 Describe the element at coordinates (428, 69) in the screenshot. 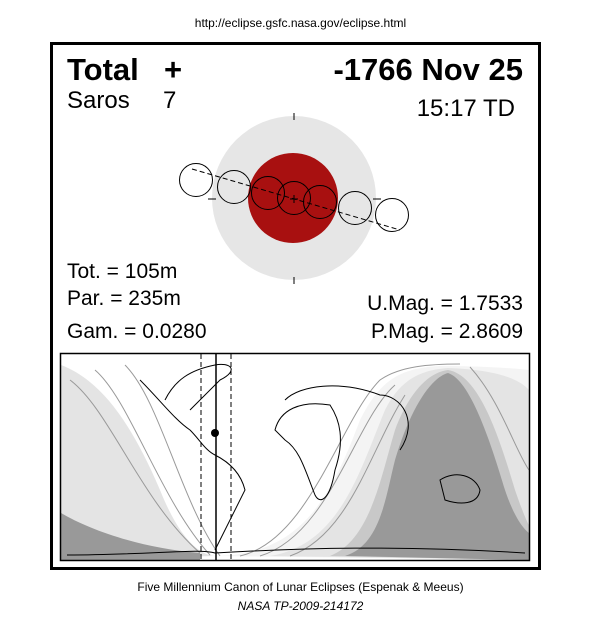

I see `eclipse-date: -1766 Nov 25` at that location.